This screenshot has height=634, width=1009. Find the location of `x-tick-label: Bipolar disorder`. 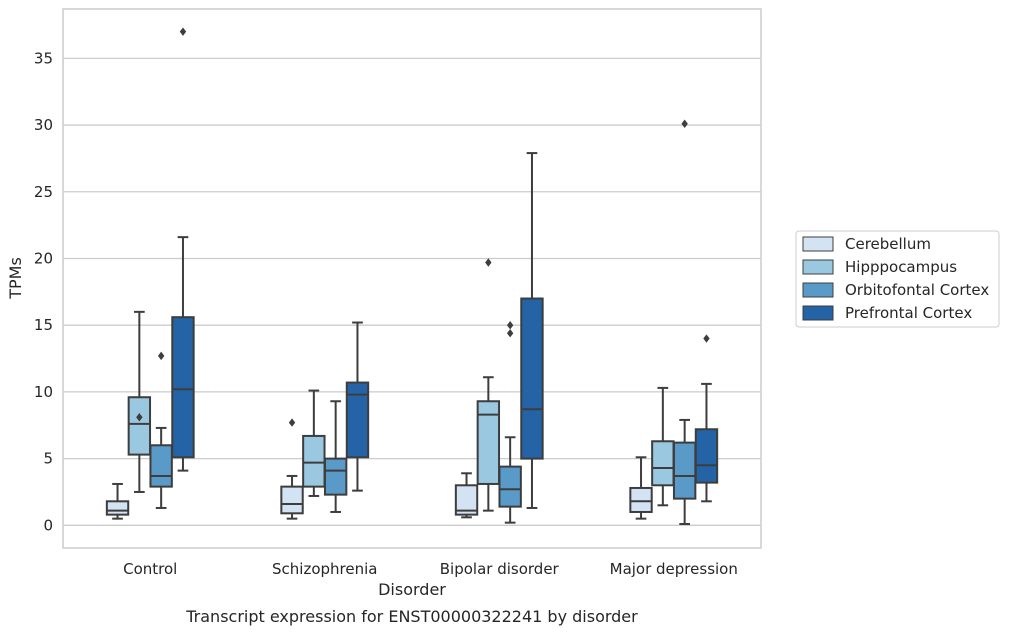

x-tick-label: Bipolar disorder is located at coordinates (500, 569).